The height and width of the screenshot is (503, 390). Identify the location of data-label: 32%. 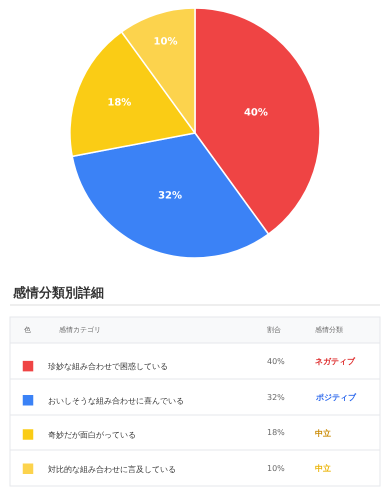
(170, 196).